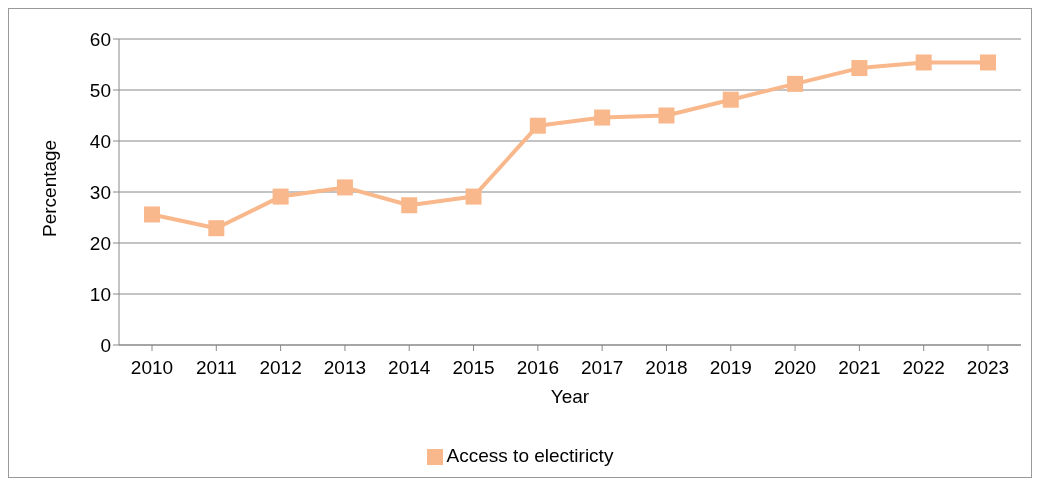 The width and height of the screenshot is (1040, 486). What do you see at coordinates (100, 294) in the screenshot?
I see `y-tick-label: 10` at bounding box center [100, 294].